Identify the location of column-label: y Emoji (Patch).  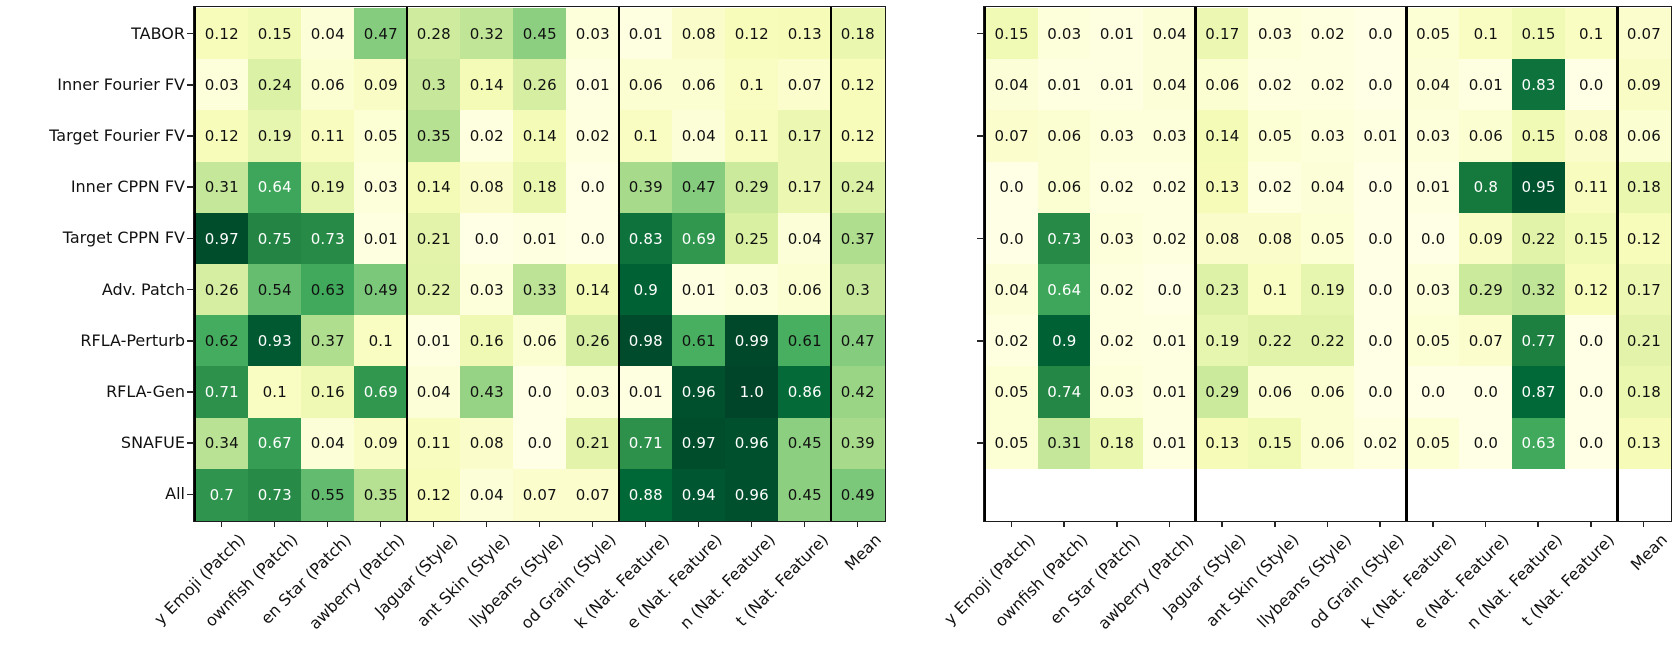
(989, 579).